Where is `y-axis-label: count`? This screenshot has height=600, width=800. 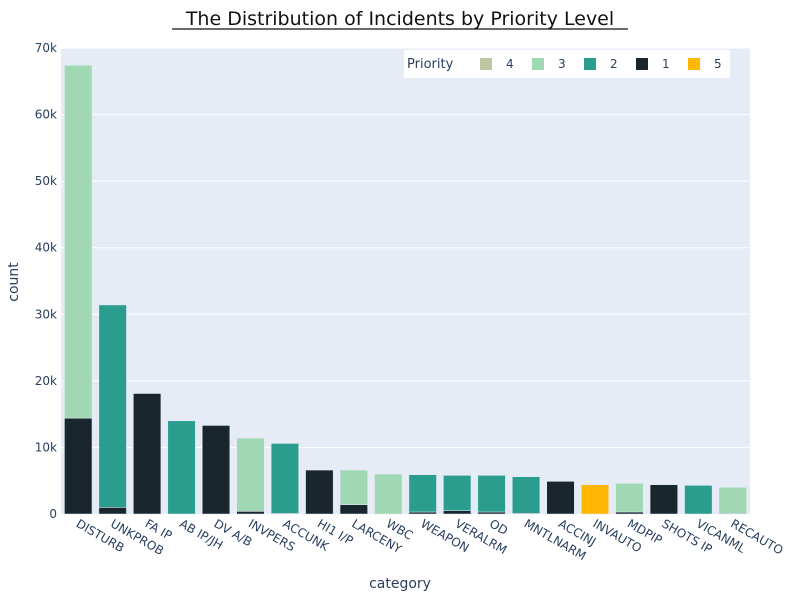 y-axis-label: count is located at coordinates (14, 282).